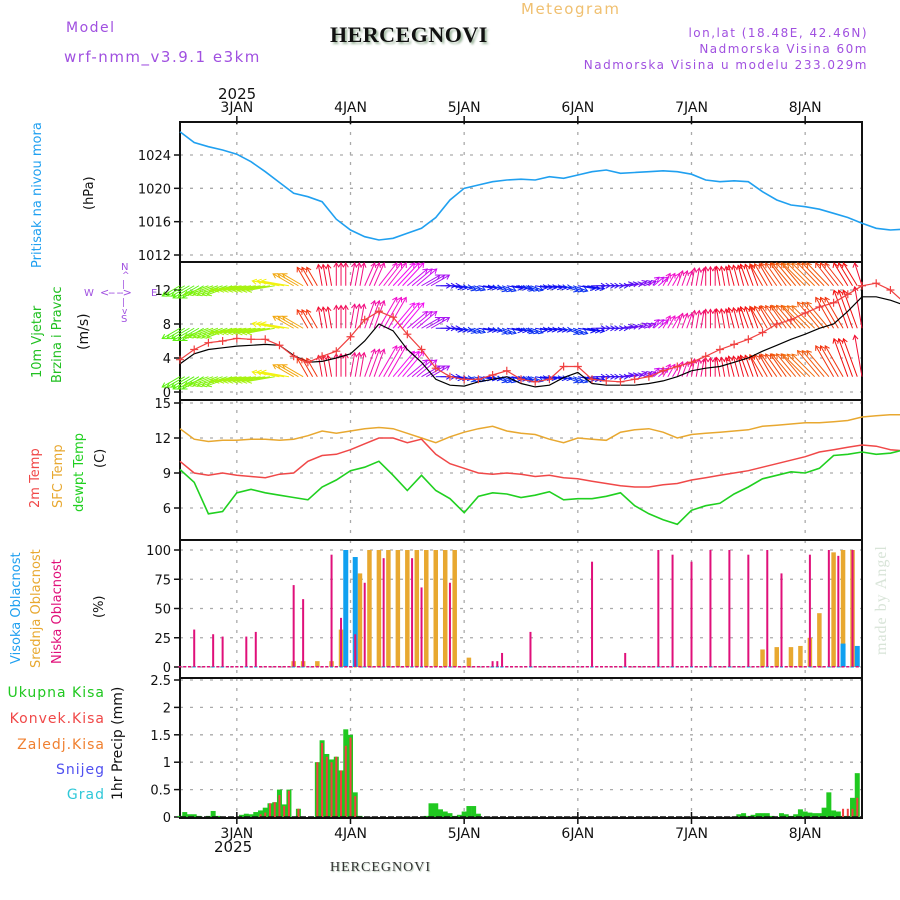 The image size is (900, 900). What do you see at coordinates (167, 668) in the screenshot?
I see `cloud-ytick-label: 0` at bounding box center [167, 668].